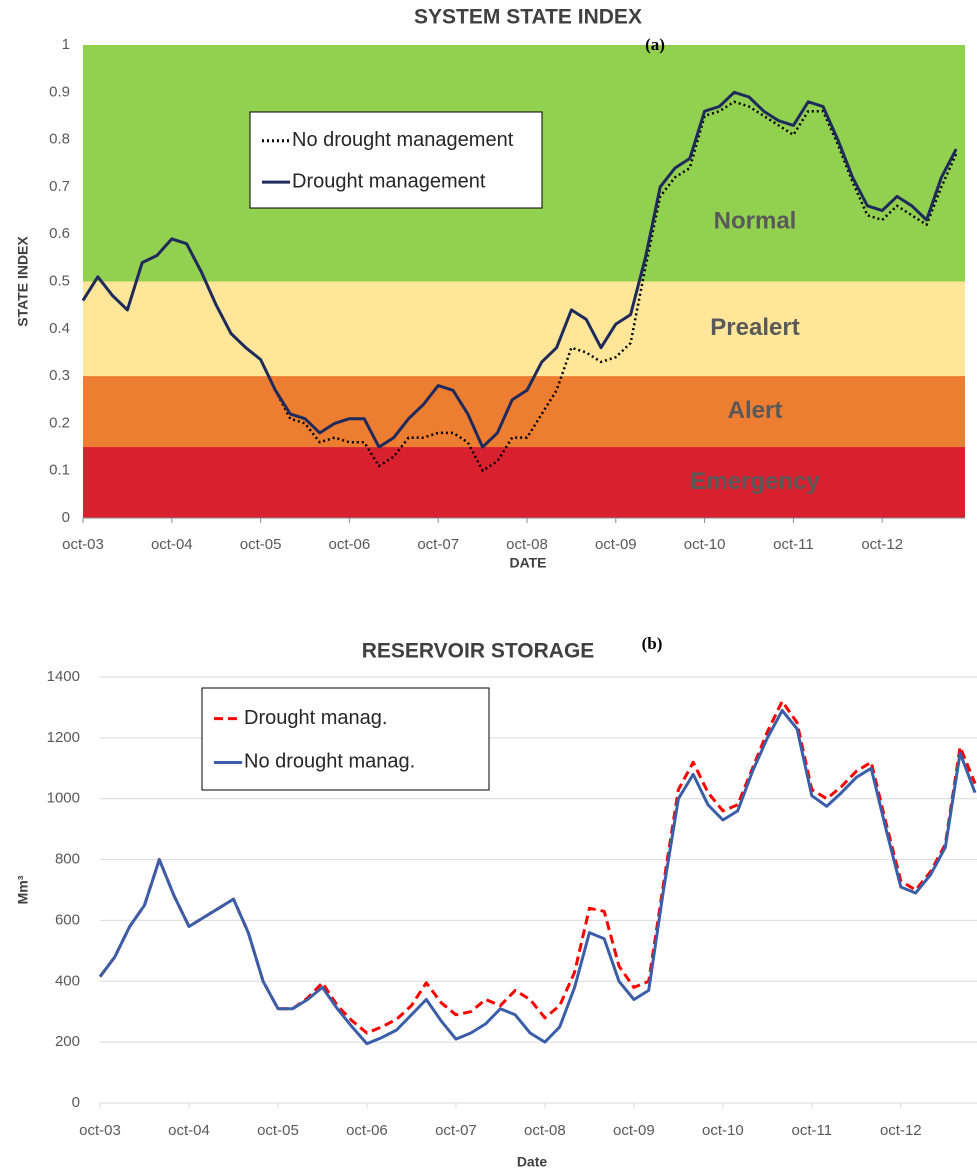  What do you see at coordinates (389, 181) in the screenshot?
I see `legend-label: Drought management` at bounding box center [389, 181].